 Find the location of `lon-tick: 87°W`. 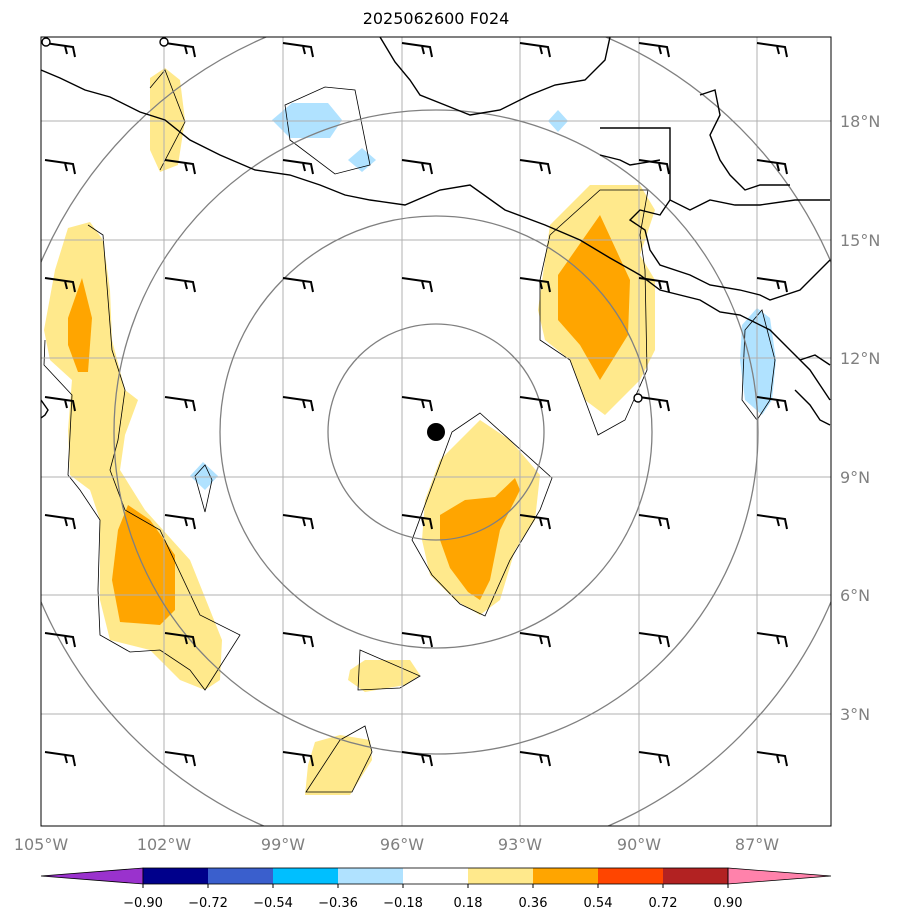

lon-tick: 87°W is located at coordinates (757, 844).